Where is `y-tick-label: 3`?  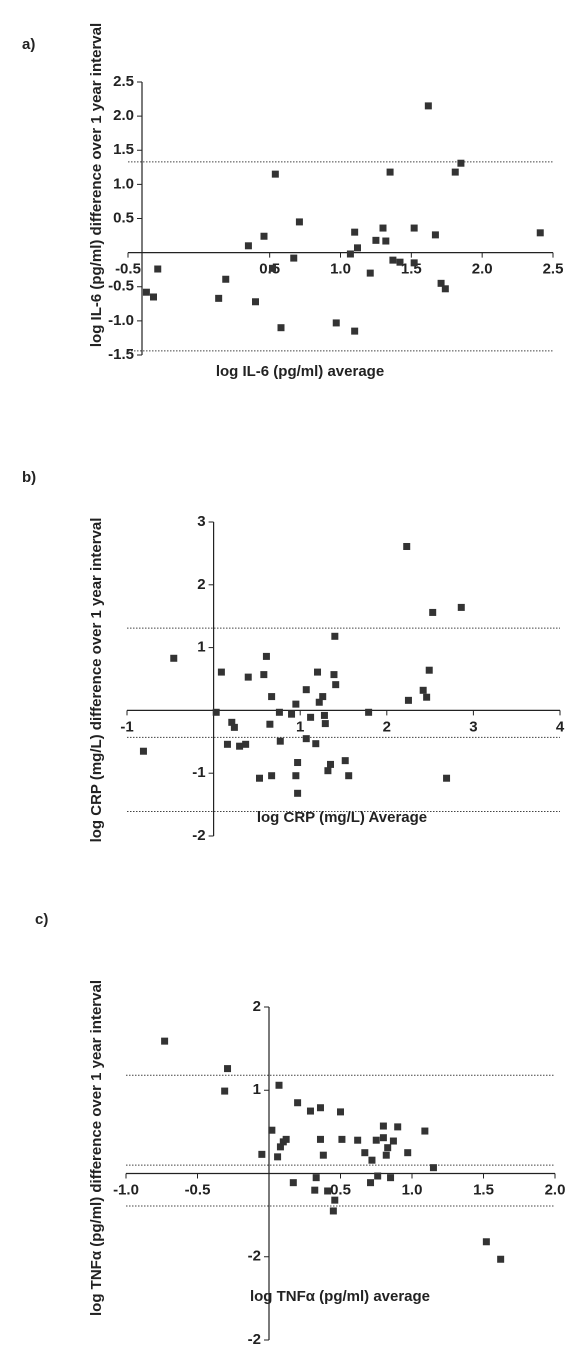
y-tick-label: 3 is located at coordinates (201, 521).